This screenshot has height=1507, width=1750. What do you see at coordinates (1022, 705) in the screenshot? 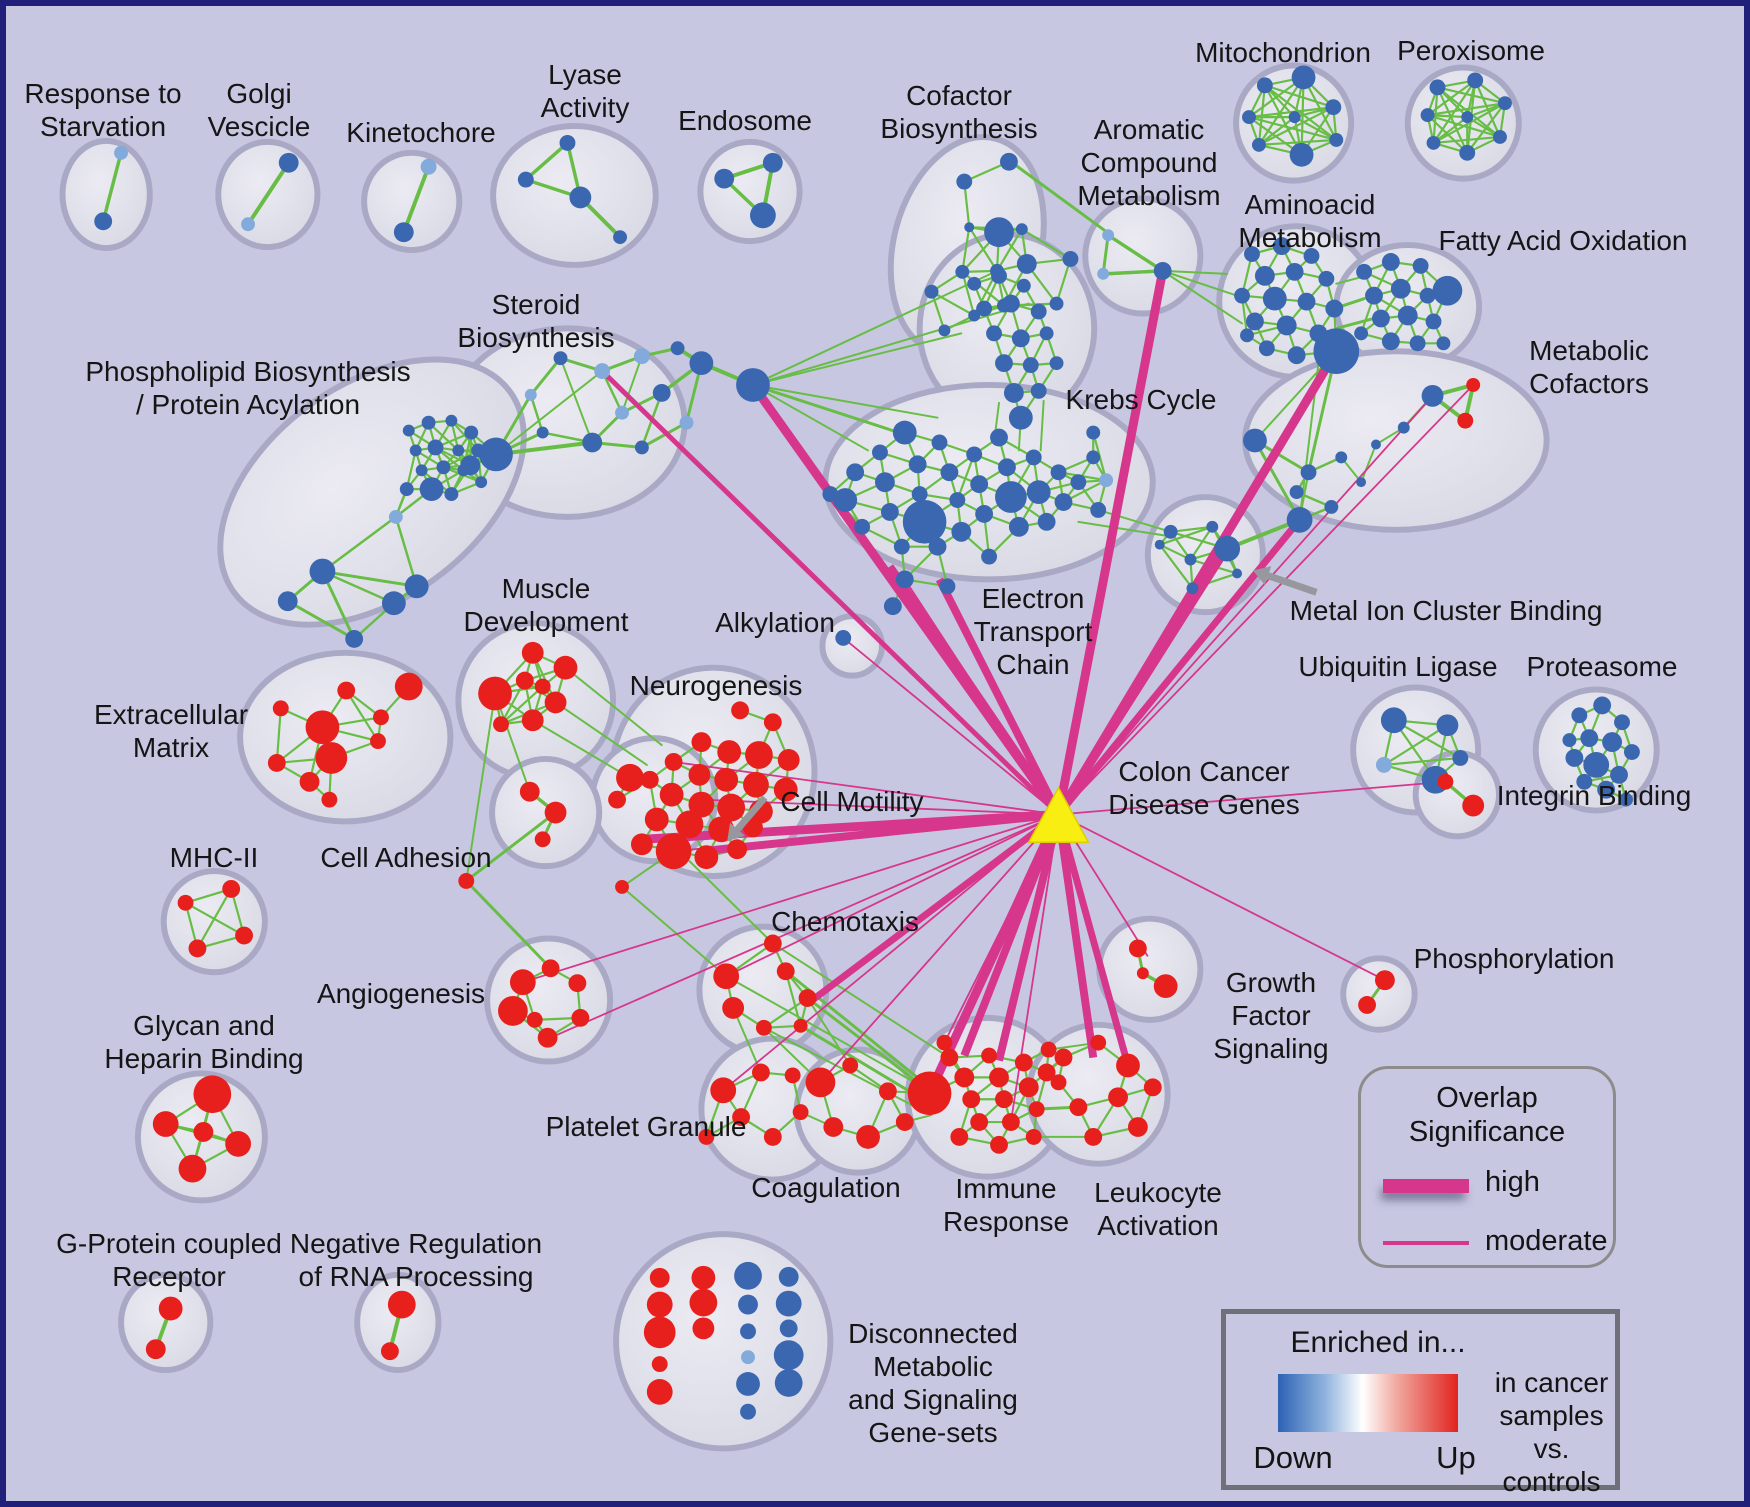
I see `top-layer` at bounding box center [1022, 705].